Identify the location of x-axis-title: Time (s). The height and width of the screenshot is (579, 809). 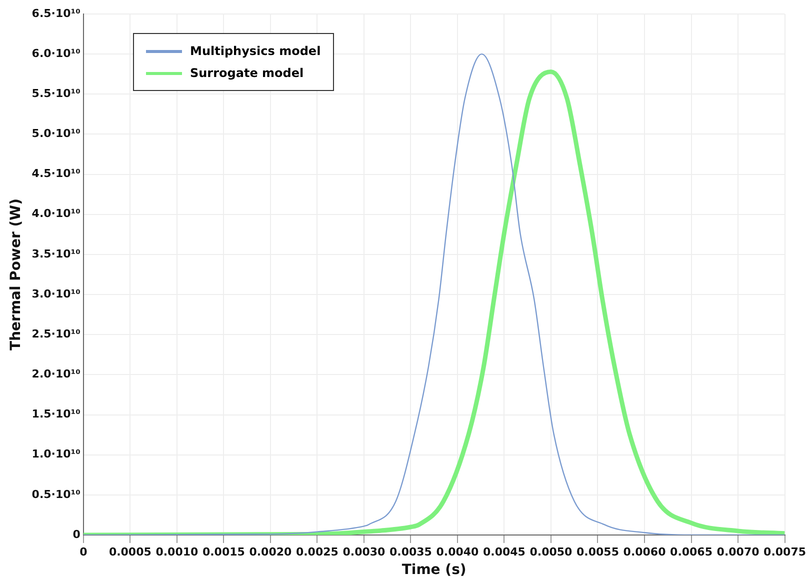
(434, 570).